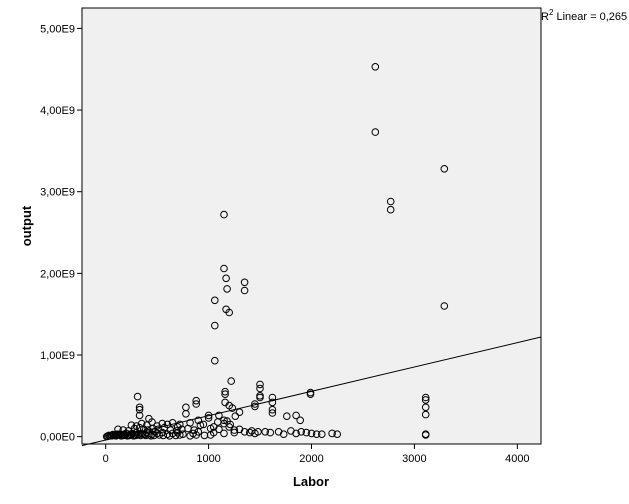 Image resolution: width=629 pixels, height=504 pixels. Describe the element at coordinates (57, 438) in the screenshot. I see `y-tick-label: 0,00E0` at that location.